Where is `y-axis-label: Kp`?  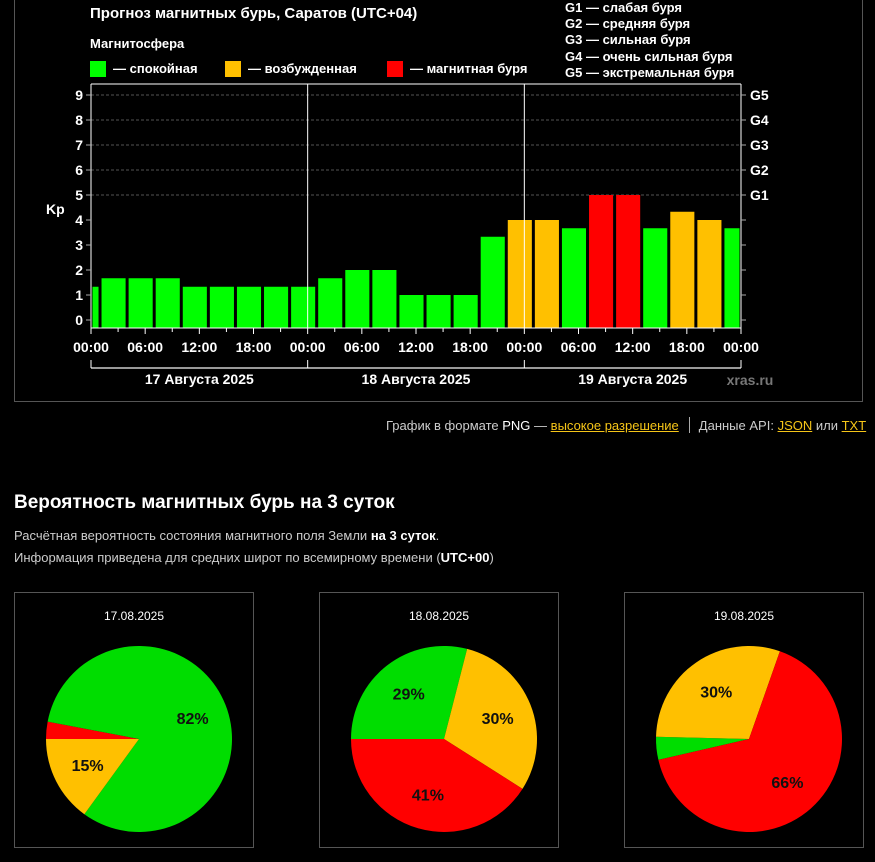 y-axis-label: Kp is located at coordinates (55, 209).